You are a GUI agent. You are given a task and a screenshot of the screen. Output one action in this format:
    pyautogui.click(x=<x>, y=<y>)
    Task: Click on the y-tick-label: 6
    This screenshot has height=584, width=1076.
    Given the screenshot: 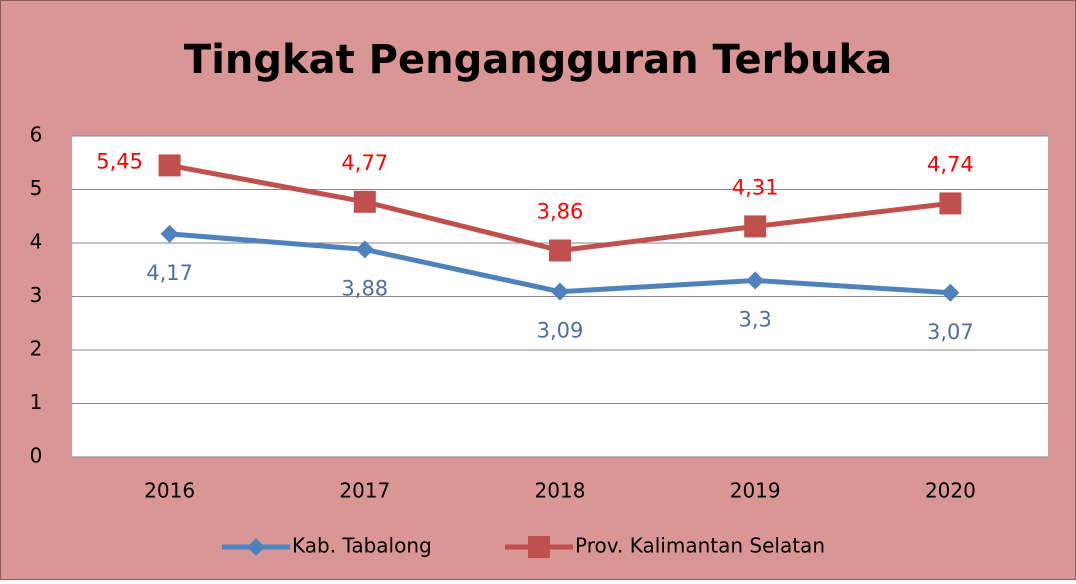 What is the action you would take?
    pyautogui.click(x=36, y=135)
    